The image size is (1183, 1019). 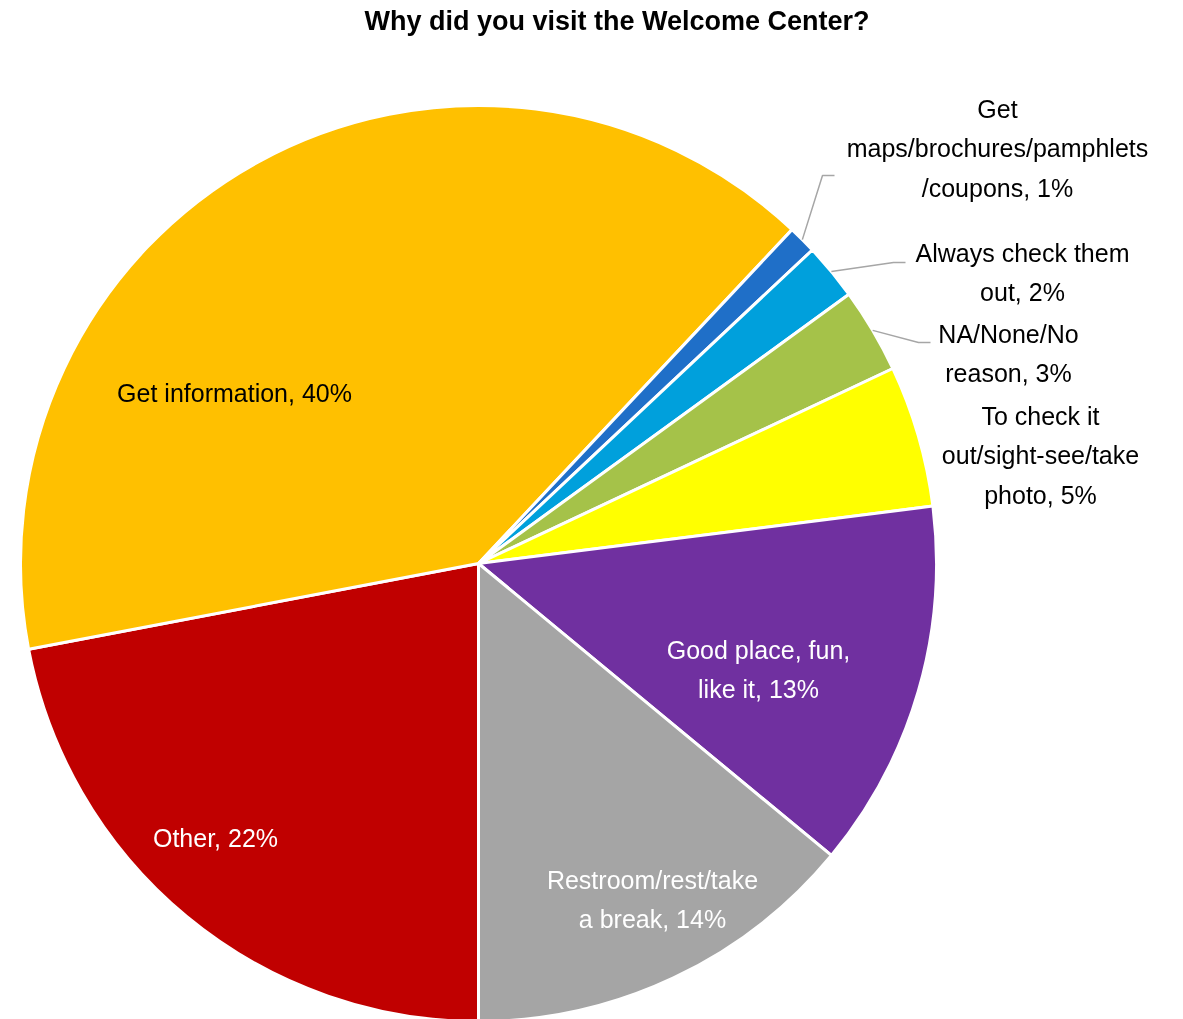 I want to click on slice-label: NA/None/No reason, 3%, so click(x=1008, y=353).